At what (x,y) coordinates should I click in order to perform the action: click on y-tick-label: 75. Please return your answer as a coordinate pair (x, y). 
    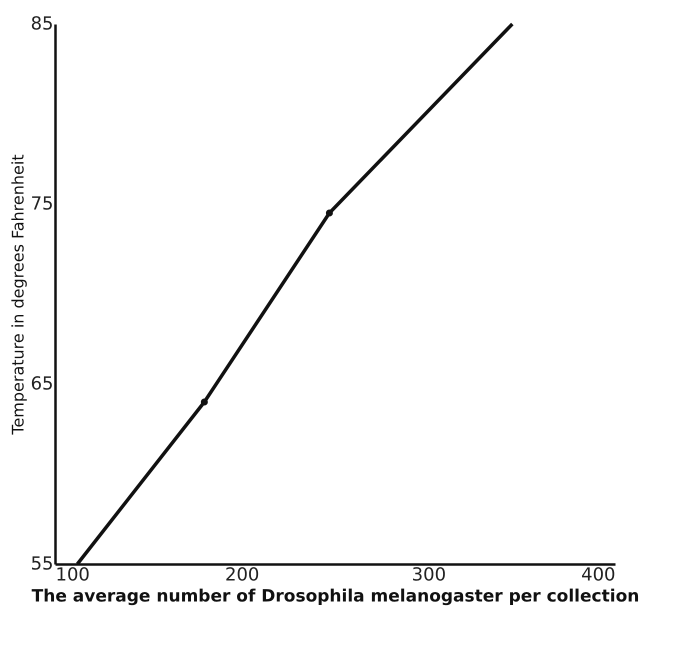
    Looking at the image, I should click on (42, 204).